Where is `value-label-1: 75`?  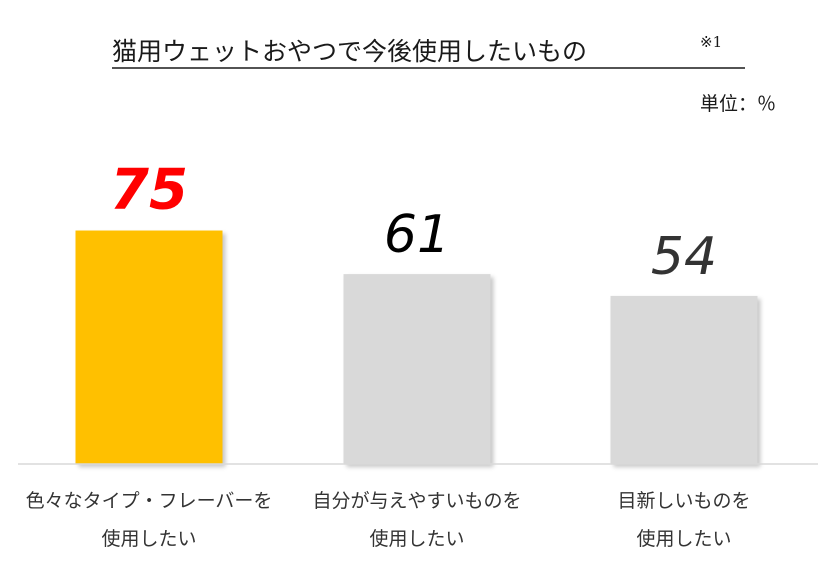
value-label-1: 75 is located at coordinates (149, 190).